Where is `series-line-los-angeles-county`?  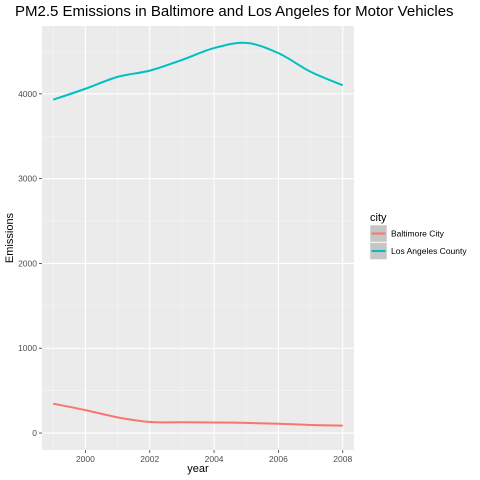 series-line-los-angeles-county is located at coordinates (198, 71).